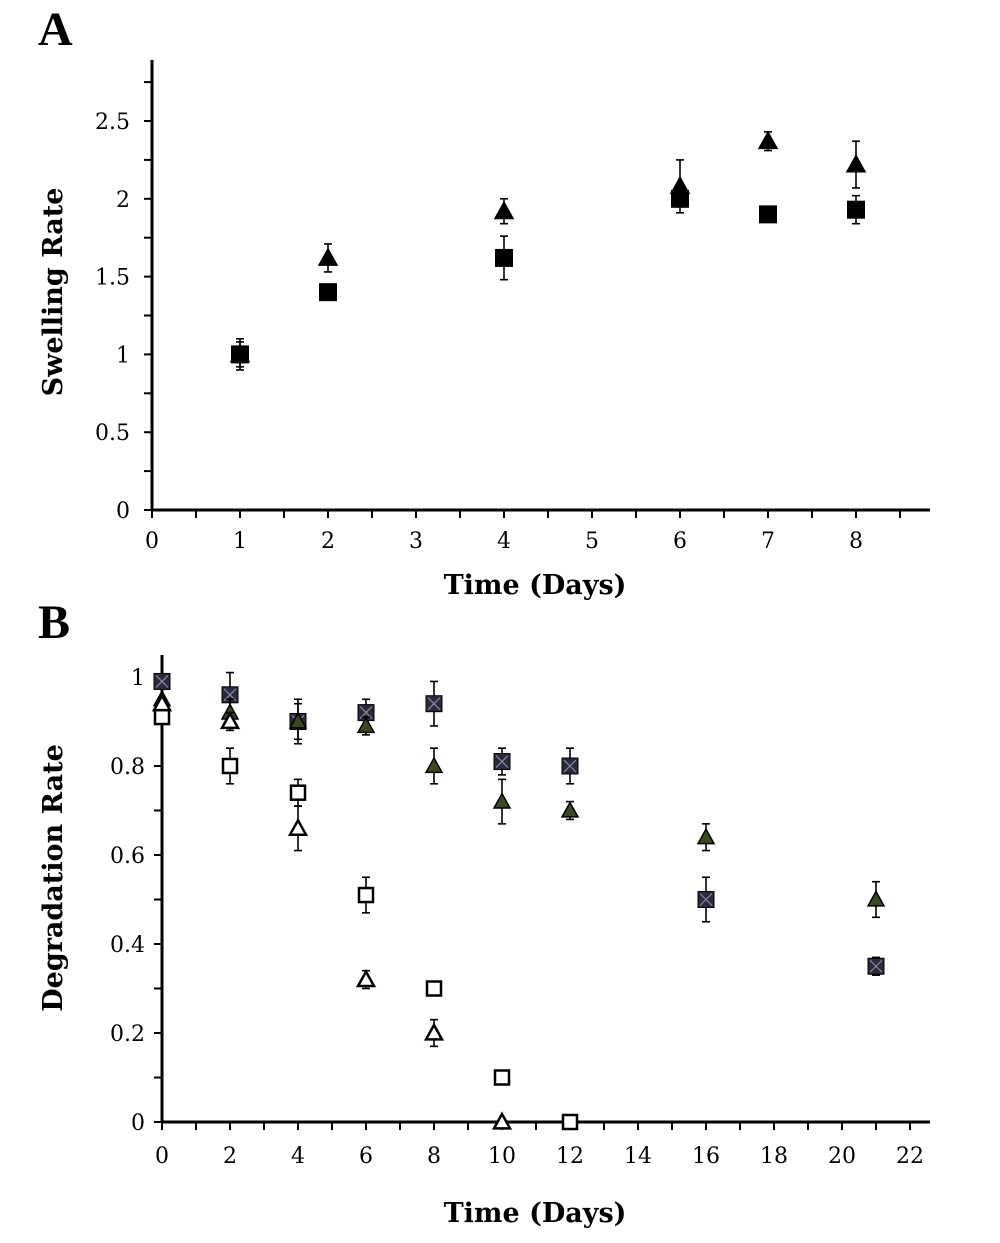 This screenshot has width=1000, height=1243. I want to click on a-y-tick-label: 0.5, so click(112, 433).